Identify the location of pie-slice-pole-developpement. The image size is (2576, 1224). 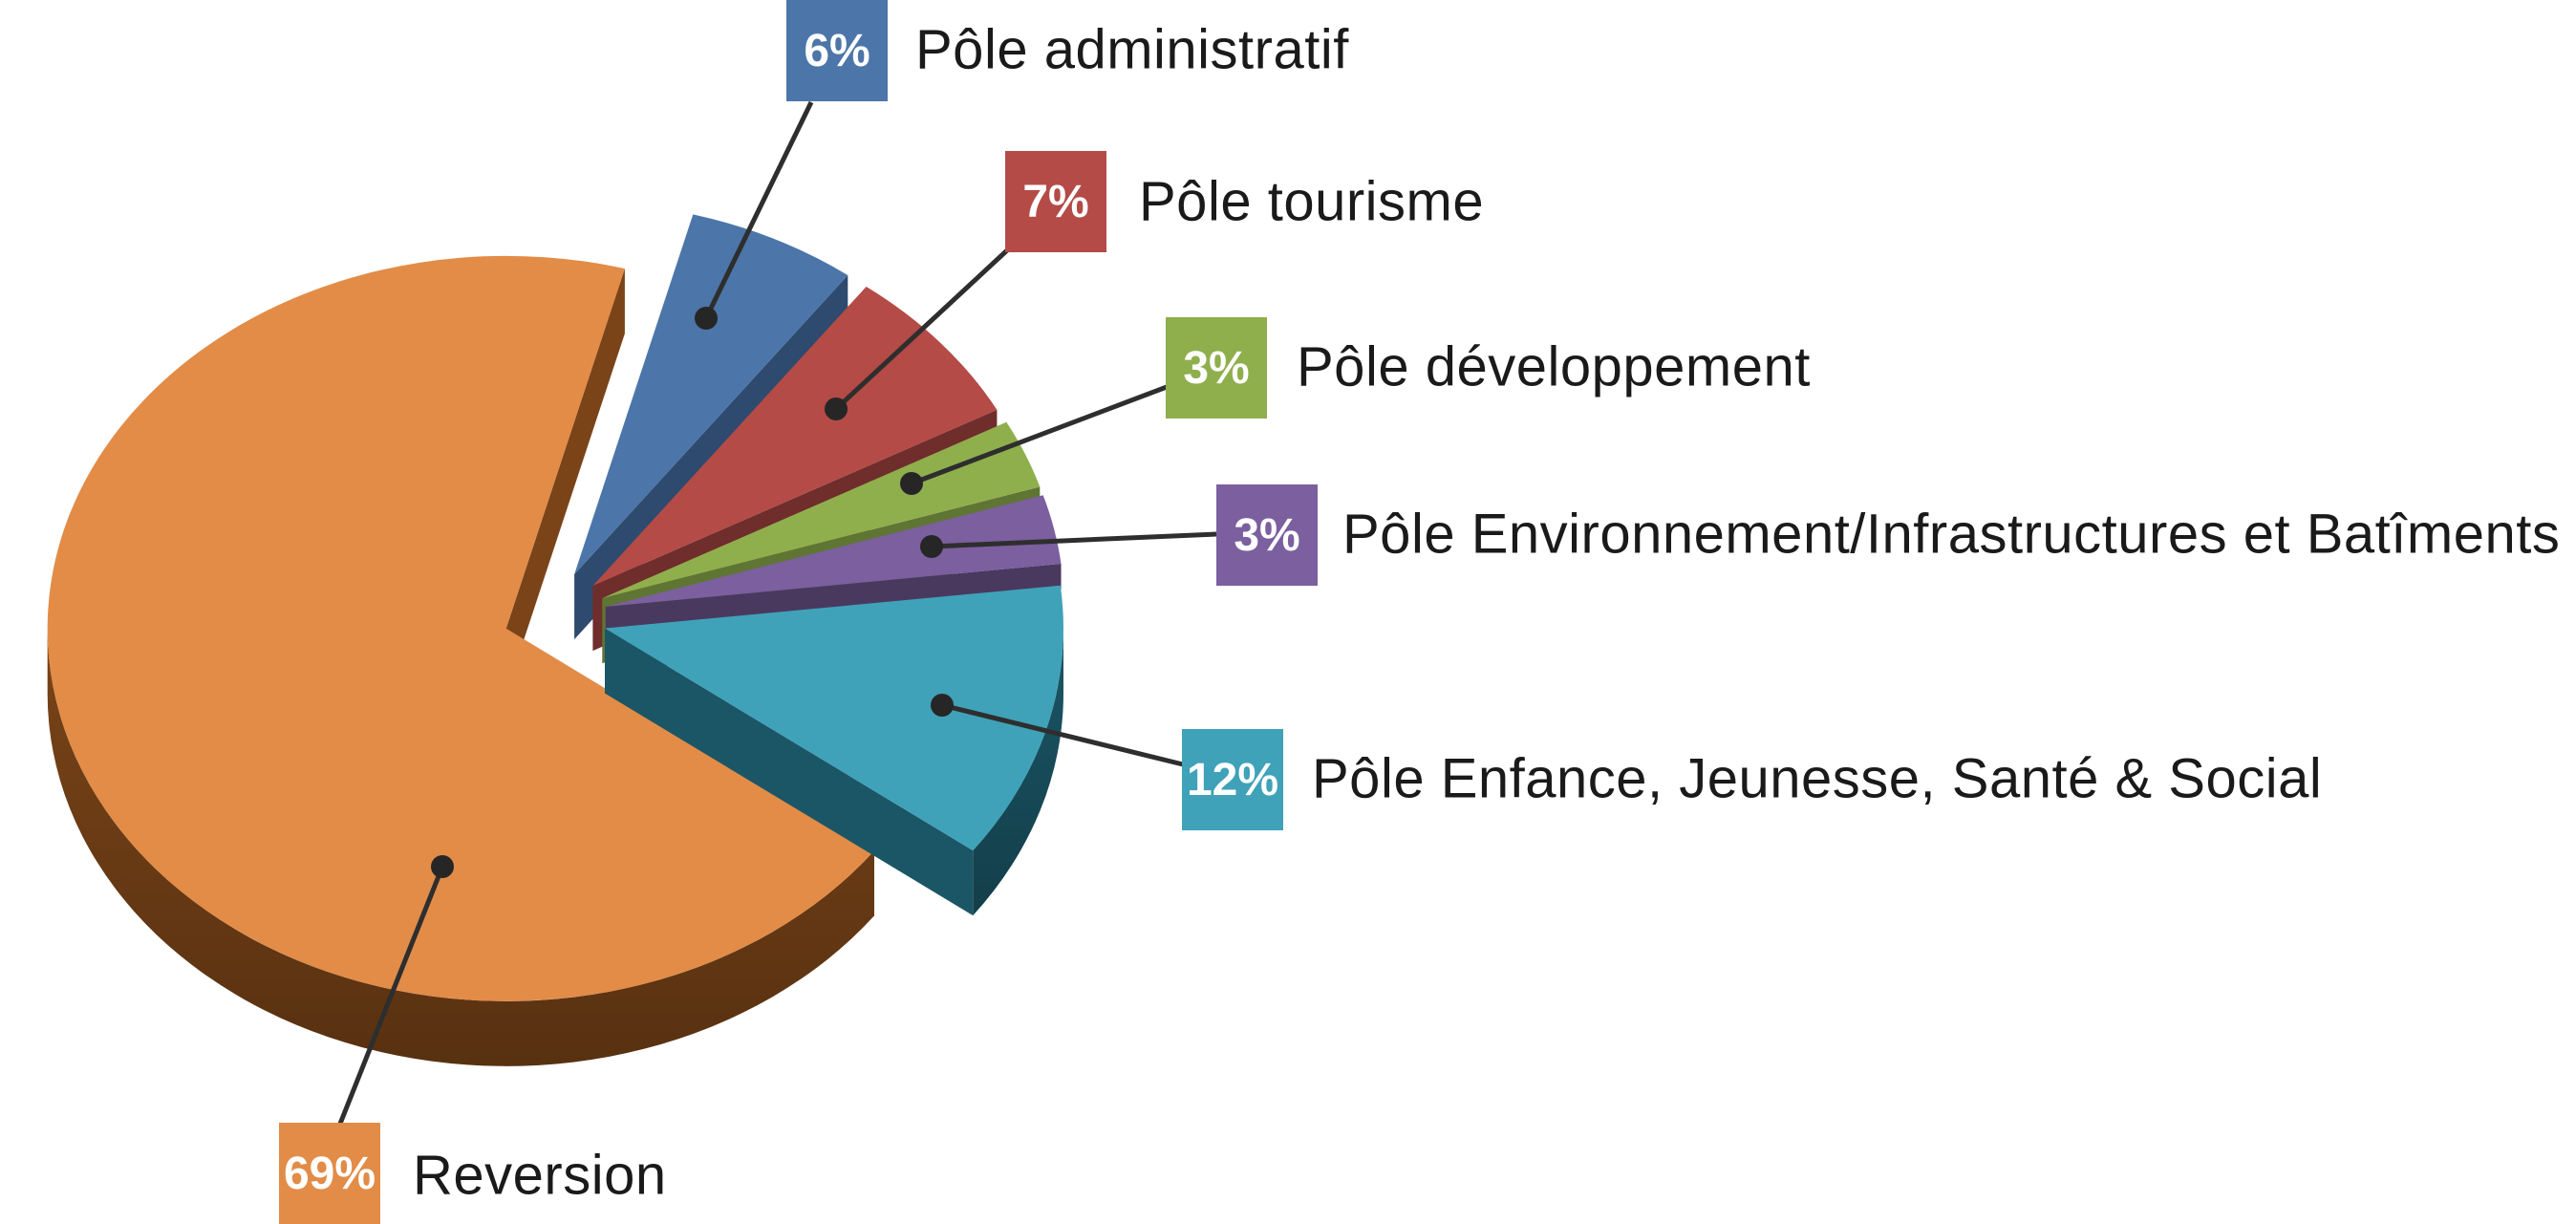
(821, 510).